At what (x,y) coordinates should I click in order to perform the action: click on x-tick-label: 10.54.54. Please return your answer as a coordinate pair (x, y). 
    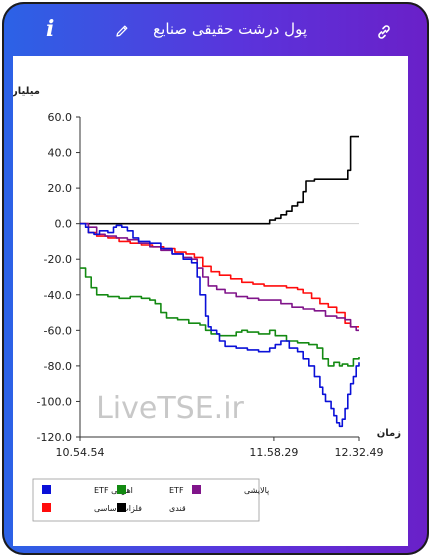
    Looking at the image, I should click on (80, 452).